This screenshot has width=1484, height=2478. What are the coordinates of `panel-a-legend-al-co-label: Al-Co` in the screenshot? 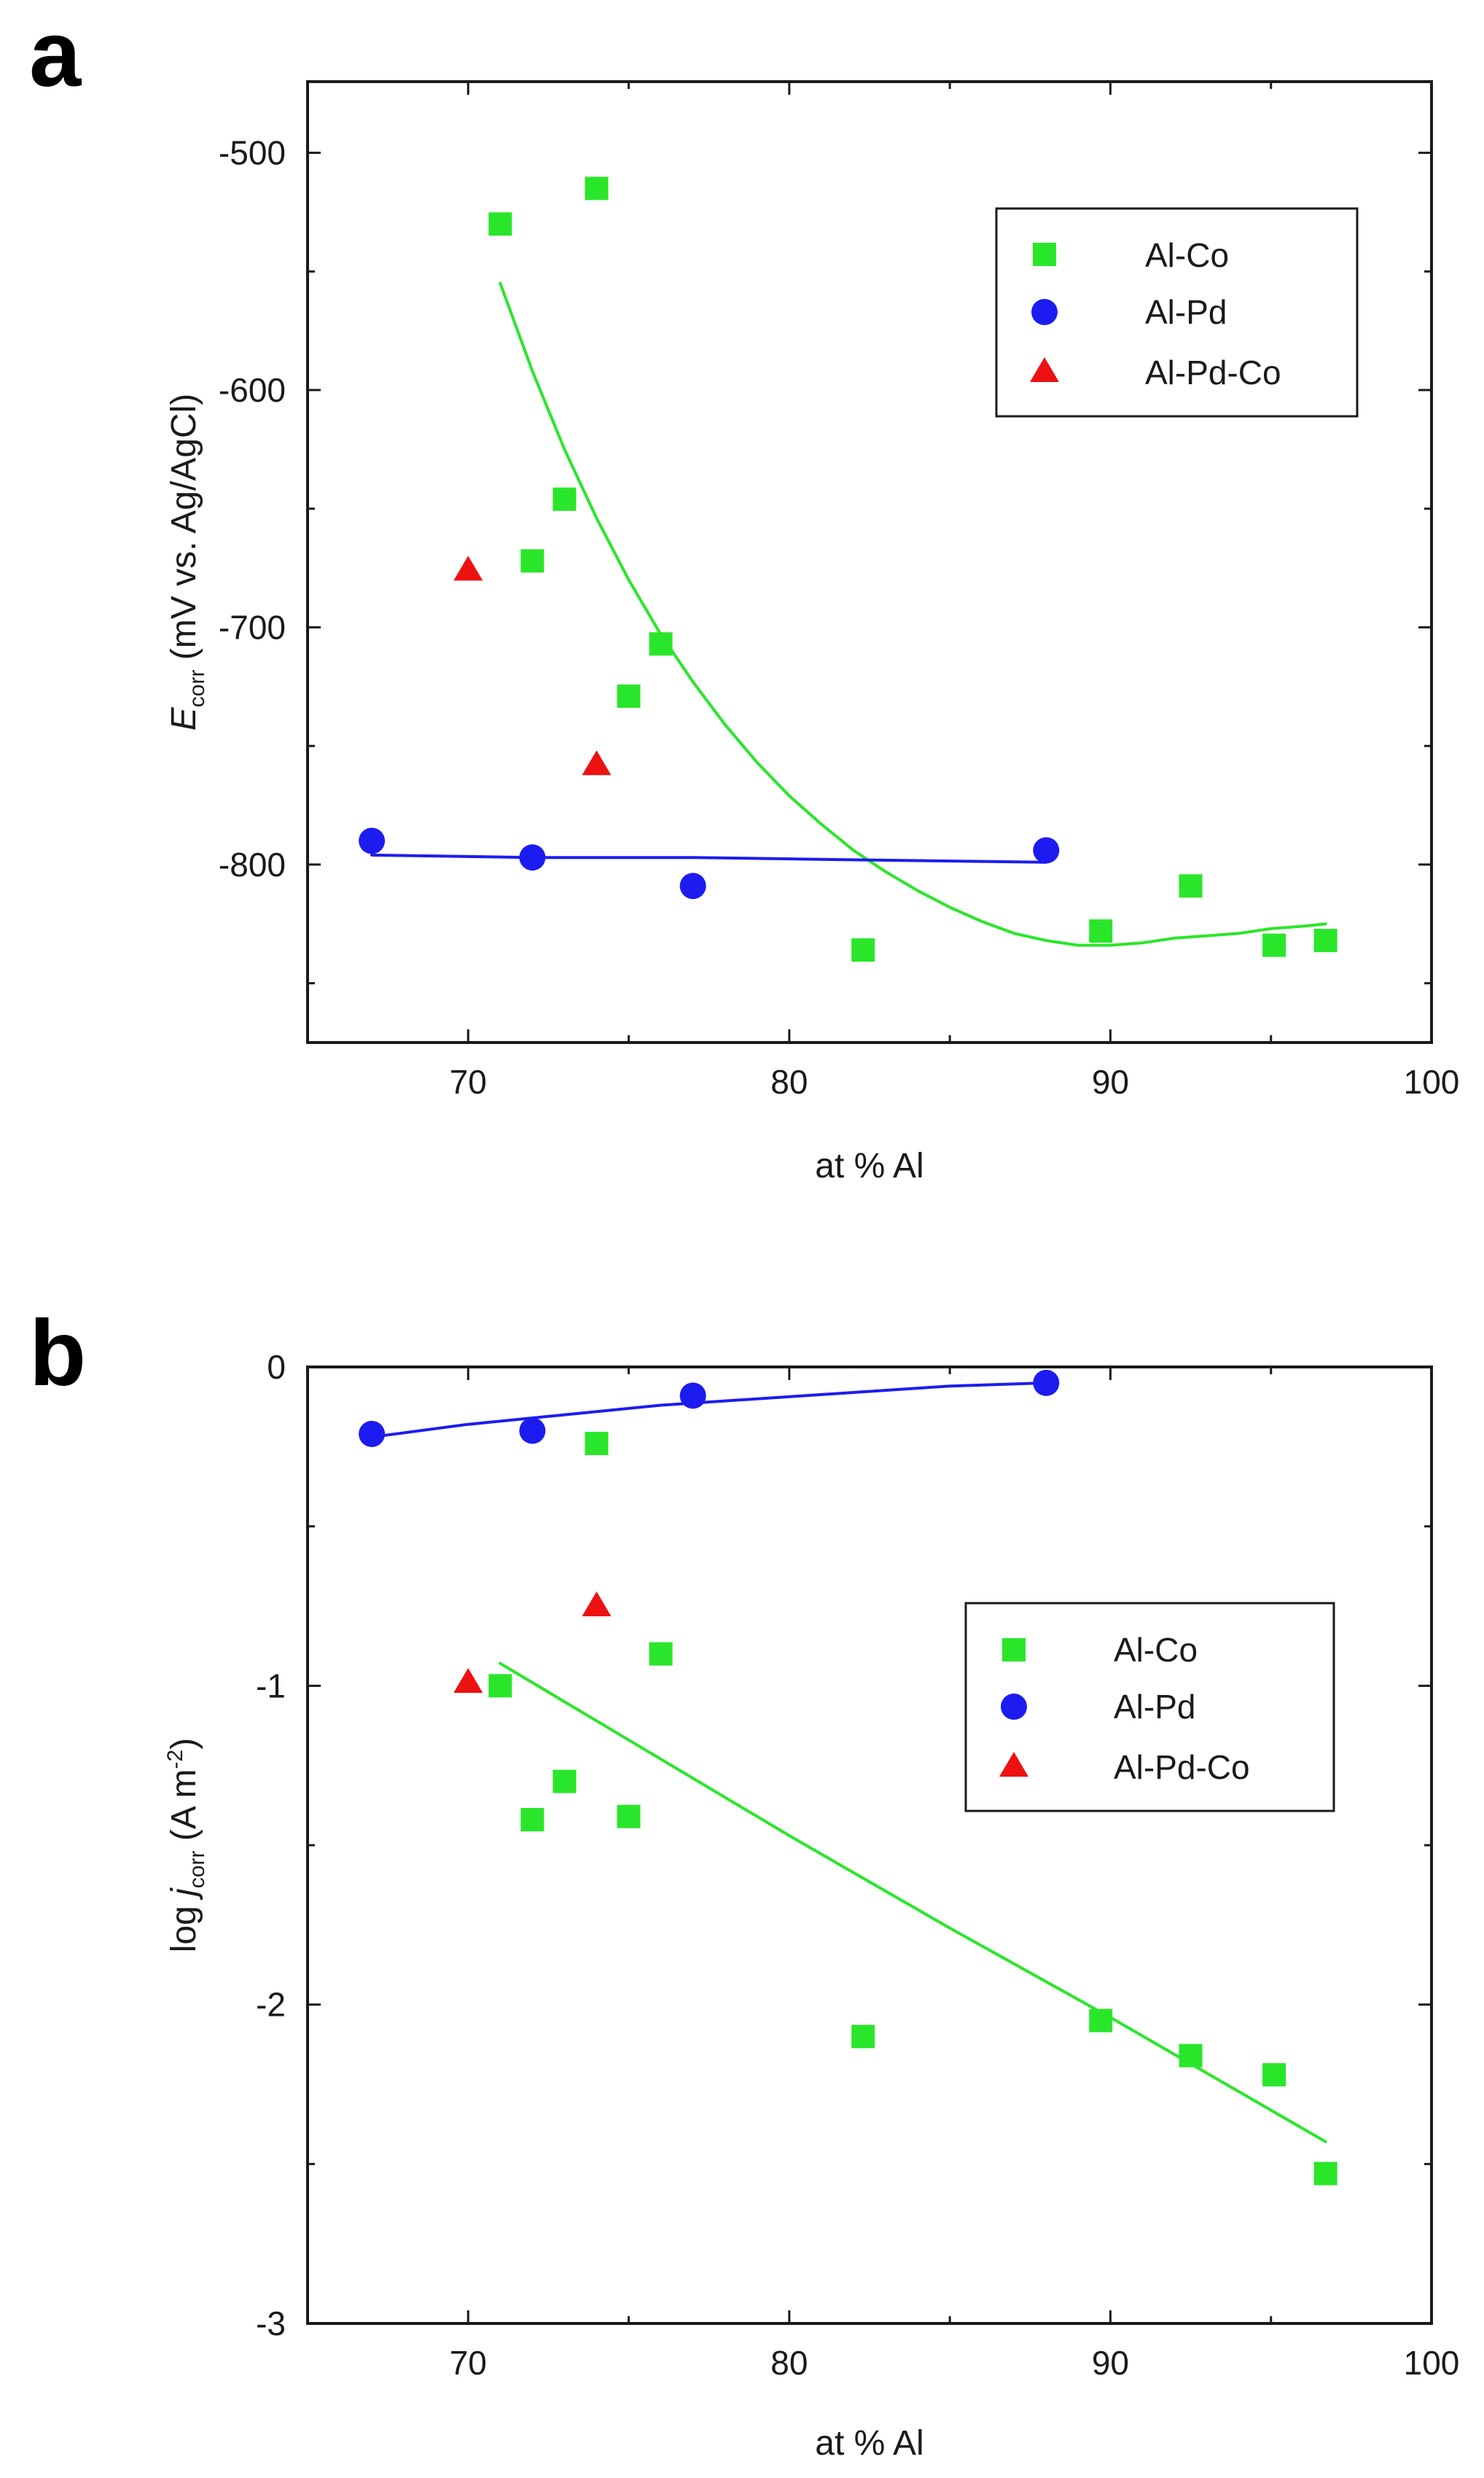 It's located at (1187, 255).